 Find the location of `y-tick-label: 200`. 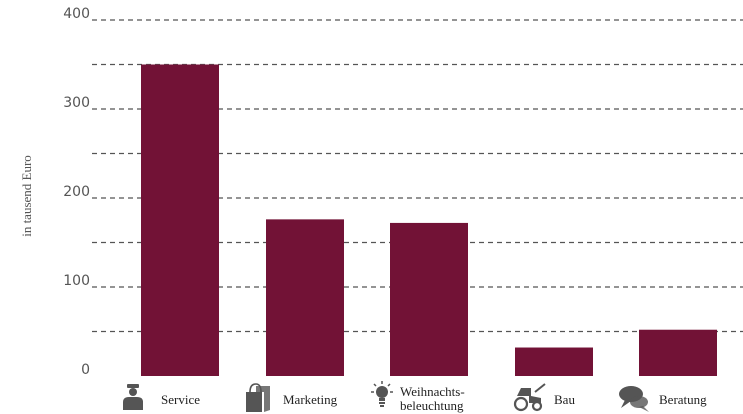

y-tick-label: 200 is located at coordinates (76, 192).